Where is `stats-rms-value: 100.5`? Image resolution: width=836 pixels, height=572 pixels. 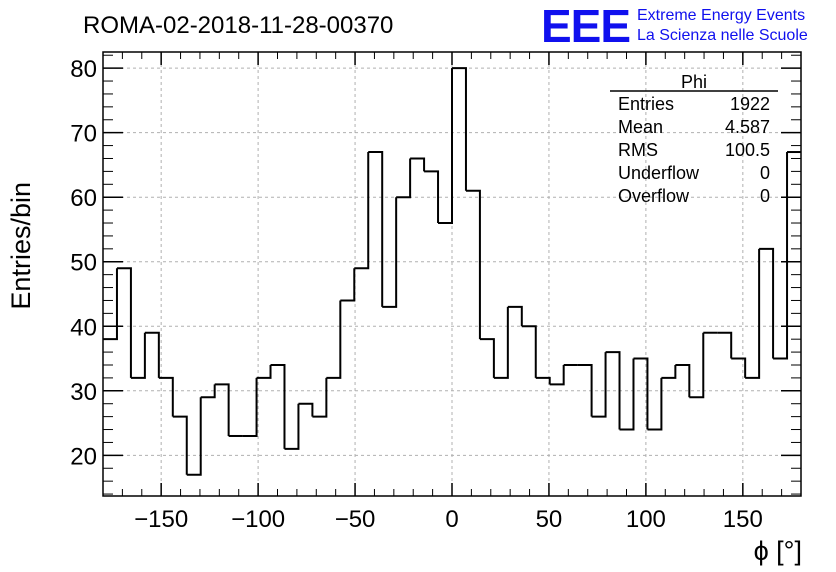
stats-rms-value: 100.5 is located at coordinates (747, 150).